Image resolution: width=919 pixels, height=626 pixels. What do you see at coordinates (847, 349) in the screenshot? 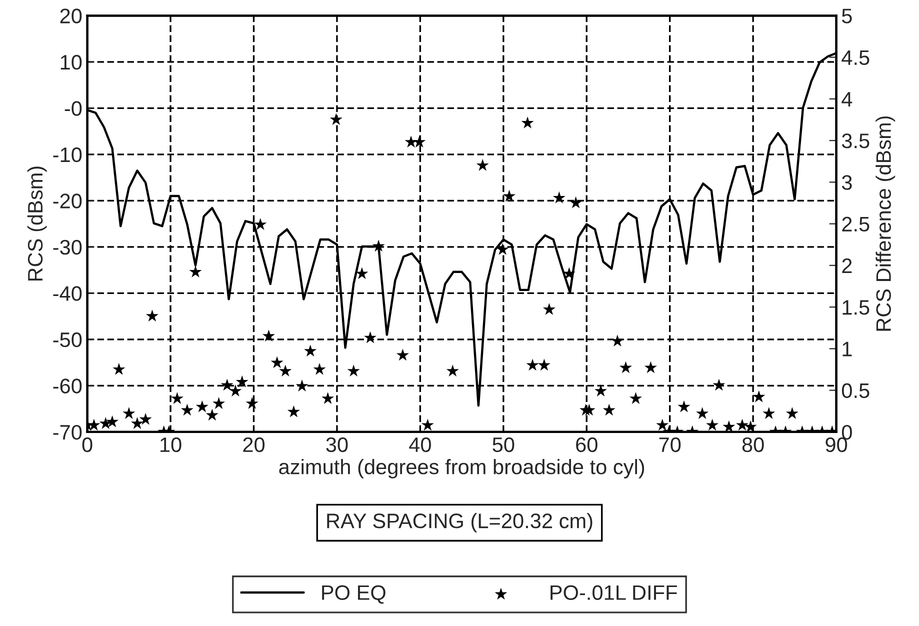
I see `y2-tick-label: 1` at bounding box center [847, 349].